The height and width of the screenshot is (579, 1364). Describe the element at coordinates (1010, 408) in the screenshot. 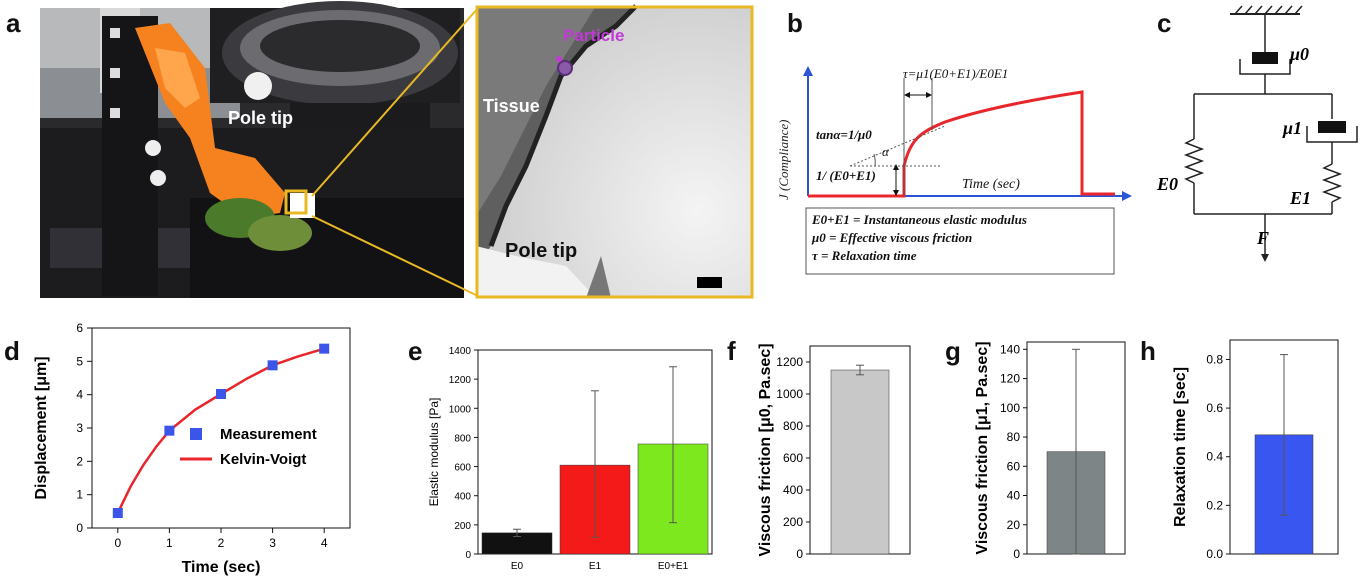

I see `y-tick-label: 100` at that location.